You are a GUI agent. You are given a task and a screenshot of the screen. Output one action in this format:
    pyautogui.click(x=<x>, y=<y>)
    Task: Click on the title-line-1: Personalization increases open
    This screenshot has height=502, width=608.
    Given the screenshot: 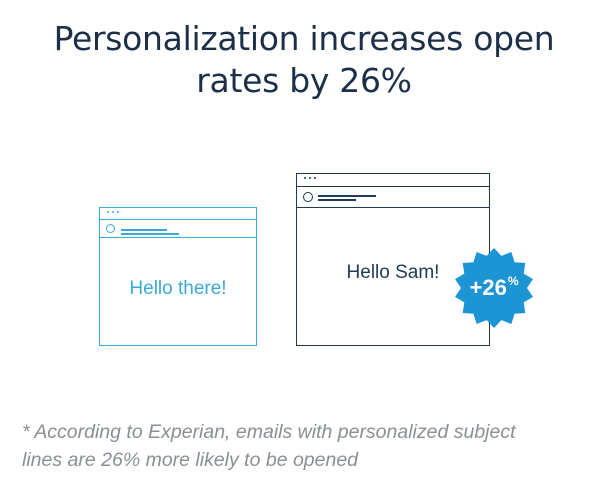 What is the action you would take?
    pyautogui.click(x=304, y=38)
    